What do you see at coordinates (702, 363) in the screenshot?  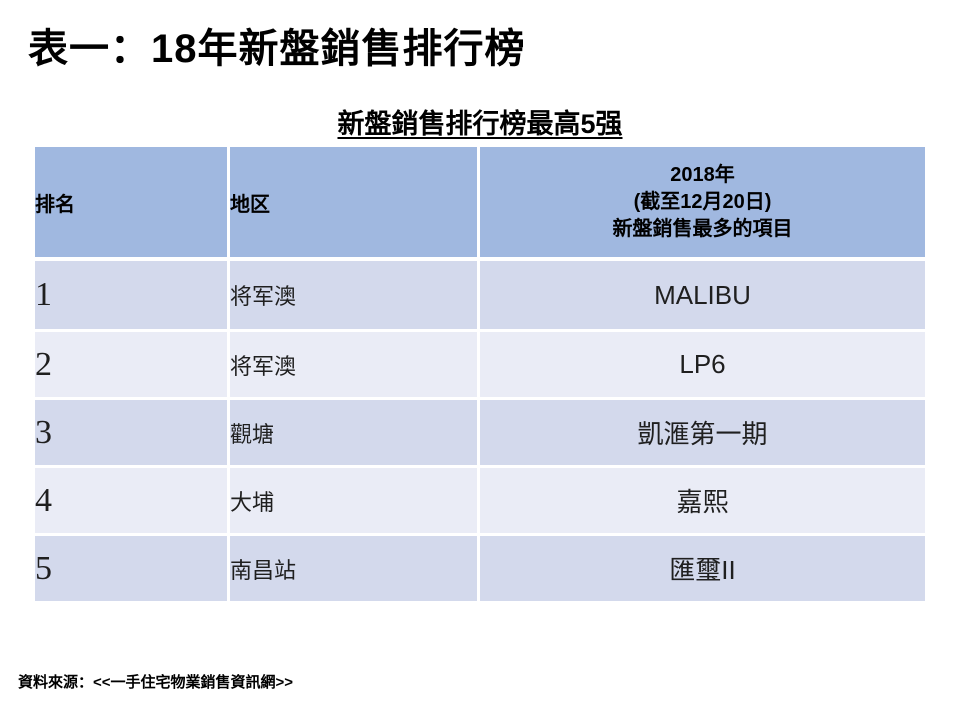 I see `project-cell: LP6` at bounding box center [702, 363].